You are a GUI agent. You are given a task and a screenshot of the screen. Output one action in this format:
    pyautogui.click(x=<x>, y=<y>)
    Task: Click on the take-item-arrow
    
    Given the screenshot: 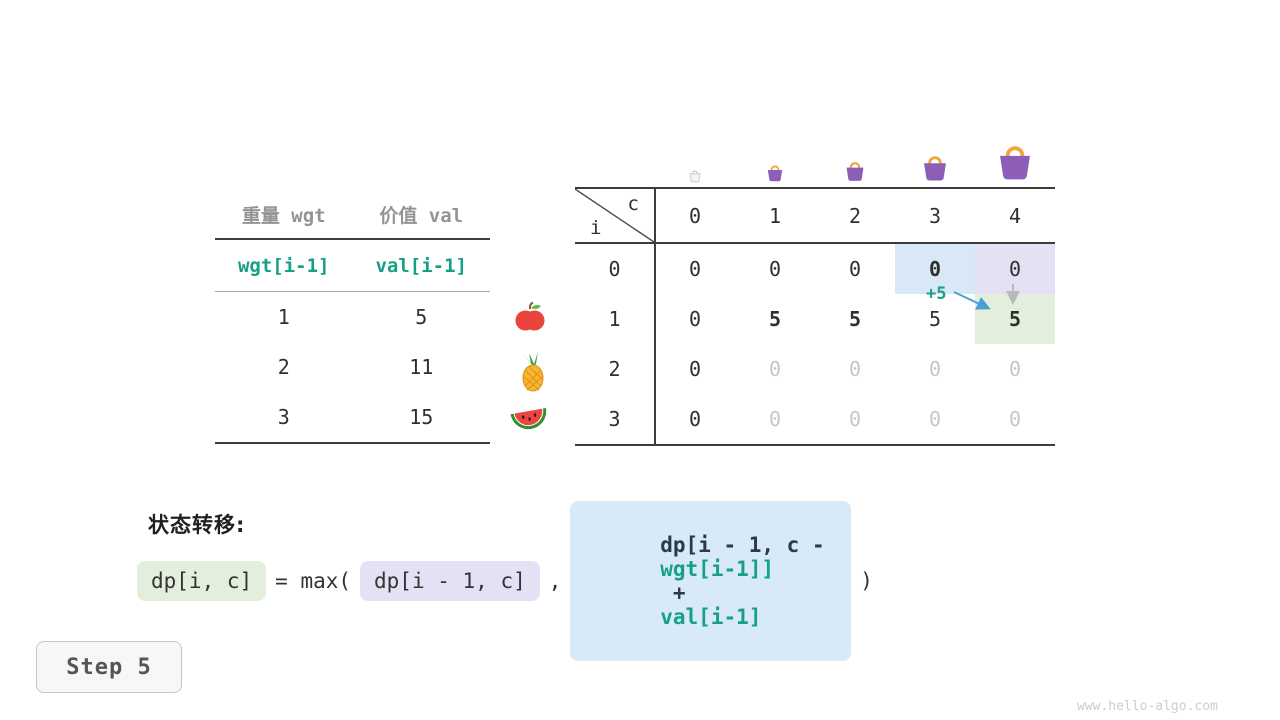 What is the action you would take?
    pyautogui.click(x=972, y=300)
    